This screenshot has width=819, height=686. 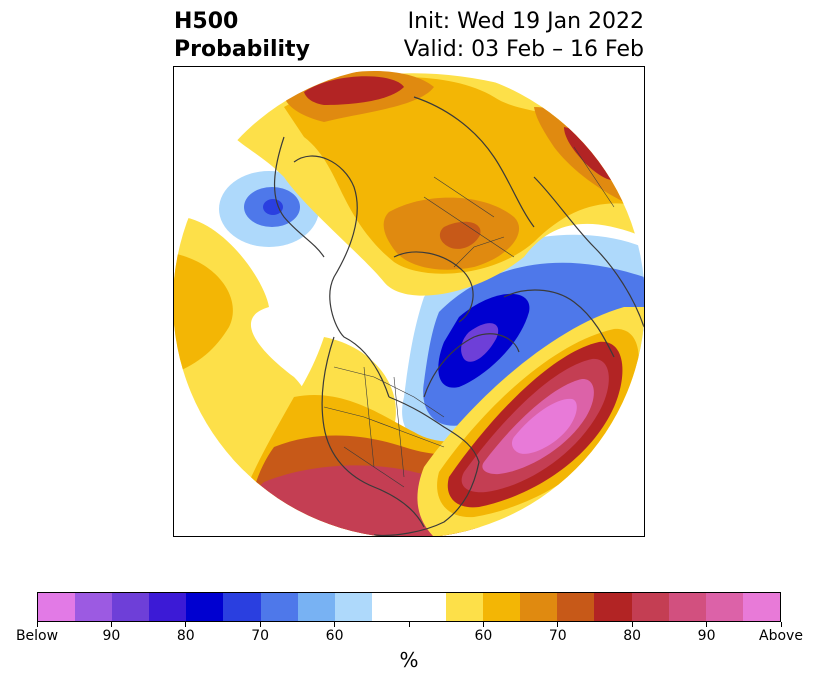 What do you see at coordinates (525, 21) in the screenshot?
I see `init-date: Init: Wed 19 Jan 2022` at bounding box center [525, 21].